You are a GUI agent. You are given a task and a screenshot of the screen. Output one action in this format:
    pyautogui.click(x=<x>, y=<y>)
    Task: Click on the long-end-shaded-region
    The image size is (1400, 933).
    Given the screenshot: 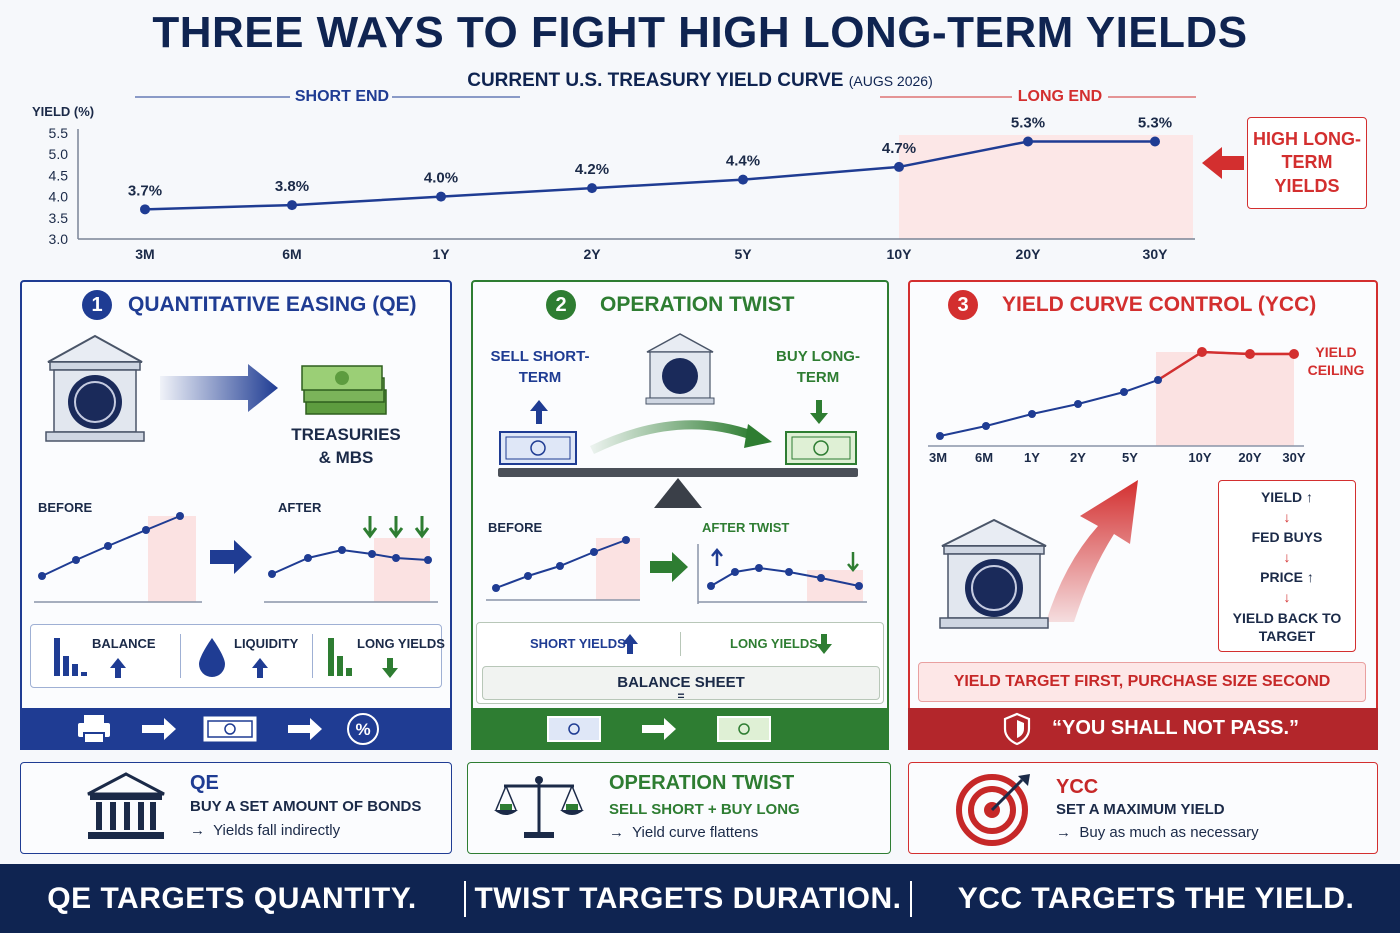 What is the action you would take?
    pyautogui.click(x=1046, y=187)
    